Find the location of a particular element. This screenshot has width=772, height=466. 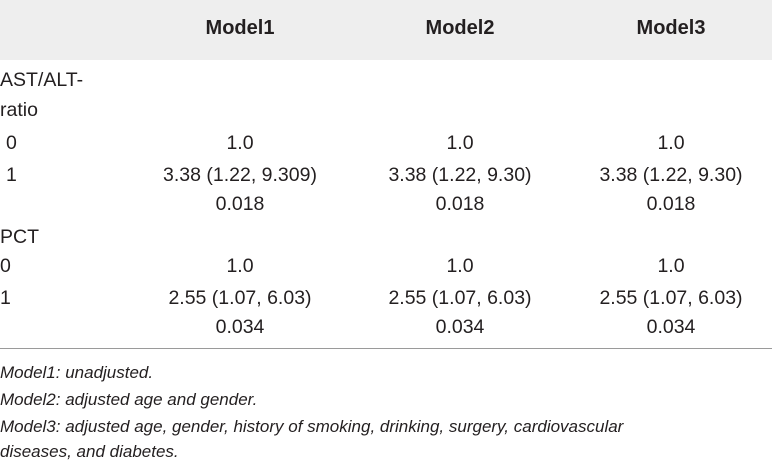

row-label-pct-0: 0 is located at coordinates (5, 266).